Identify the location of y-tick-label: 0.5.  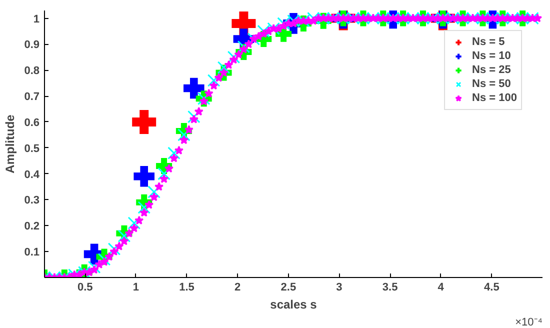
(32, 148).